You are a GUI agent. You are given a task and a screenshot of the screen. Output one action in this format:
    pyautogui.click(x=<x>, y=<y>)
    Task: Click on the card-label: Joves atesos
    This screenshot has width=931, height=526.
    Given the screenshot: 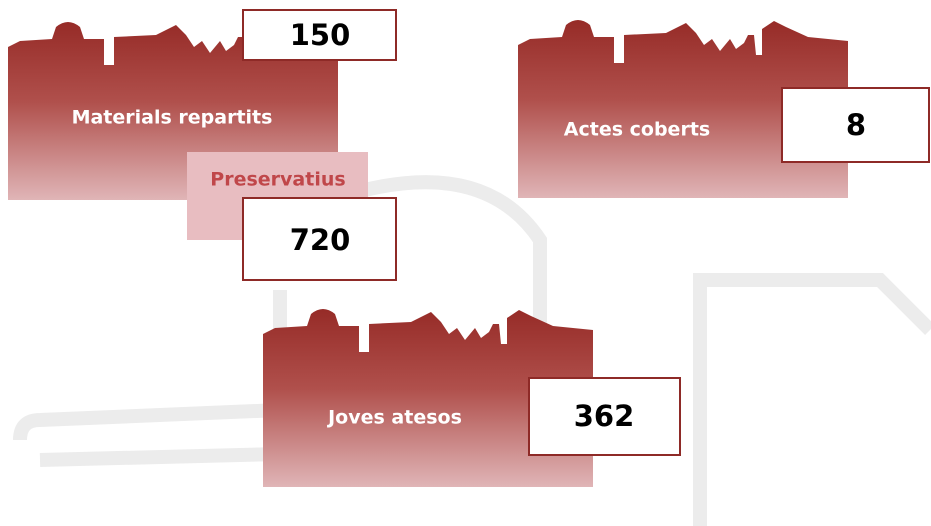 What is the action you would take?
    pyautogui.click(x=394, y=418)
    